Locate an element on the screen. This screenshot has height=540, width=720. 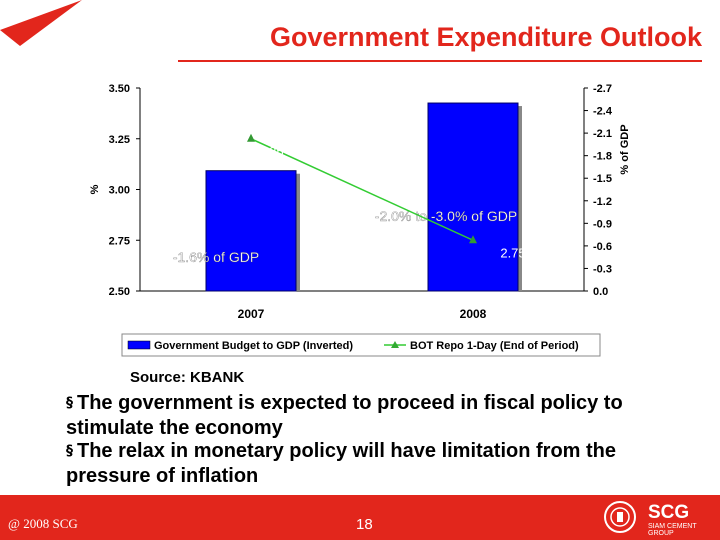
legend-swatch-bar is located at coordinates (139, 345).